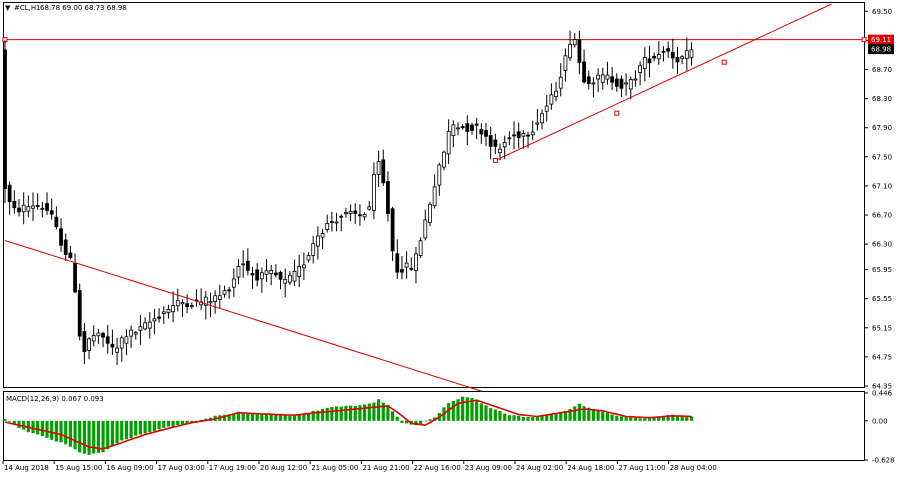 The height and width of the screenshot is (481, 900). Describe the element at coordinates (539, 468) in the screenshot. I see `time-axis-label: 24 Aug 02:00` at that location.